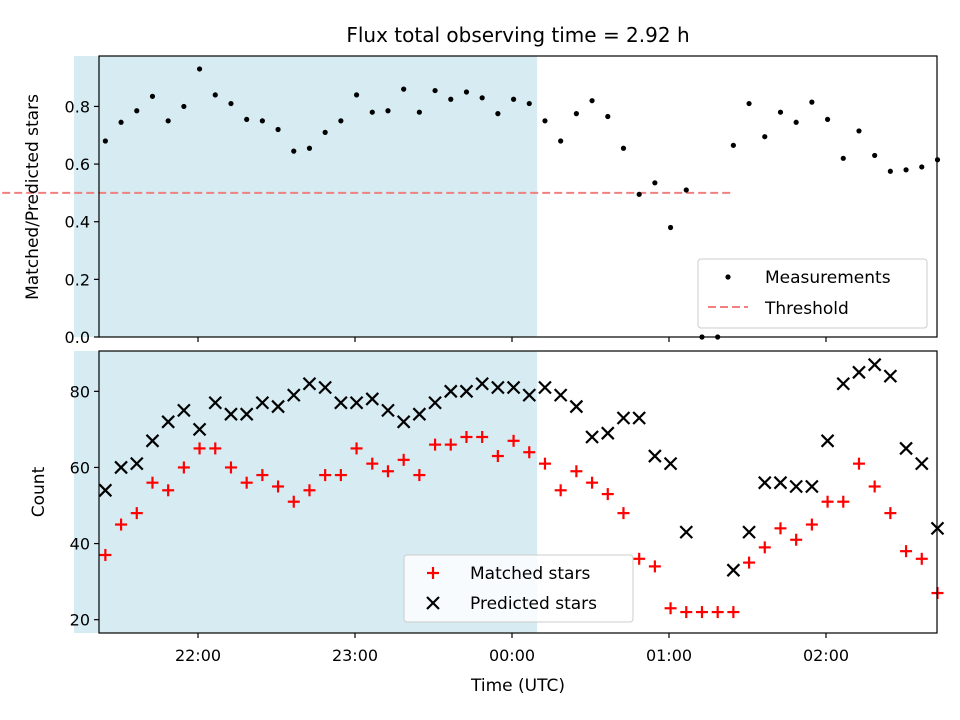  What do you see at coordinates (77, 222) in the screenshot?
I see `top-y-tick-label: 0.4` at bounding box center [77, 222].